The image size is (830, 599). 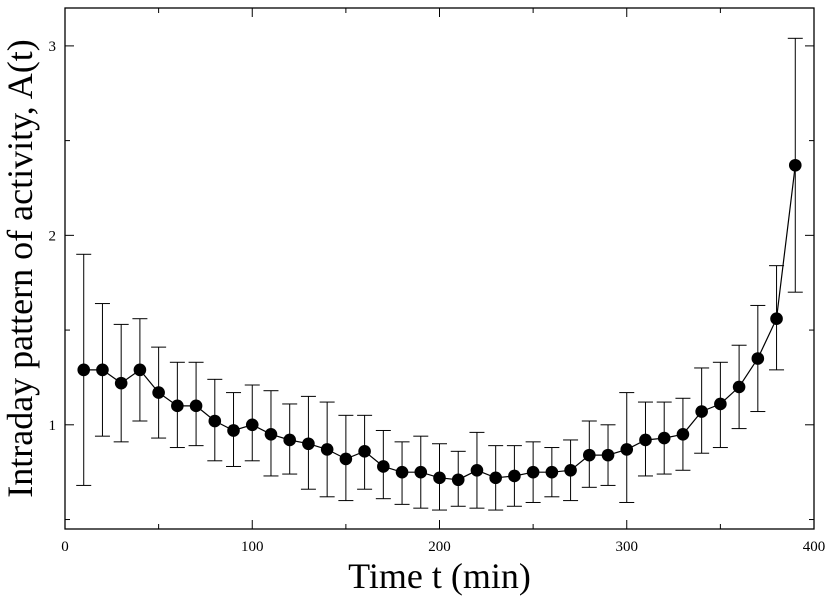 What do you see at coordinates (814, 547) in the screenshot?
I see `x-tick-label: 400` at bounding box center [814, 547].